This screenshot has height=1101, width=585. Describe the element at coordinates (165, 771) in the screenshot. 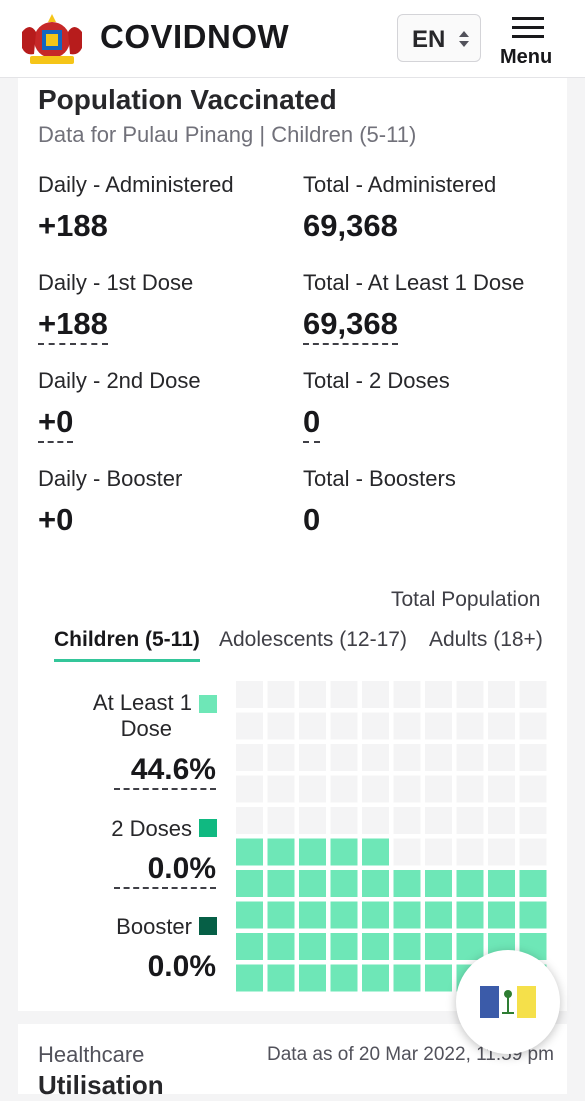

I see `legend-at-least-1-dose-percent: 44.6%` at that location.